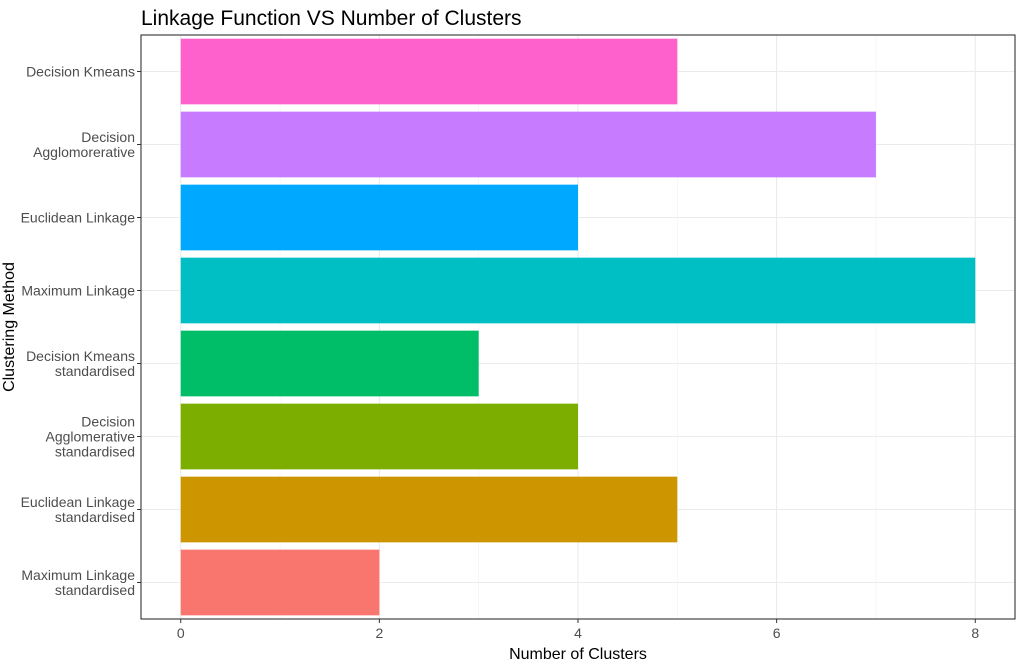 The height and width of the screenshot is (666, 1021). Describe the element at coordinates (78, 582) in the screenshot. I see `y-tick-label: Maximum Linkage standardised` at that location.